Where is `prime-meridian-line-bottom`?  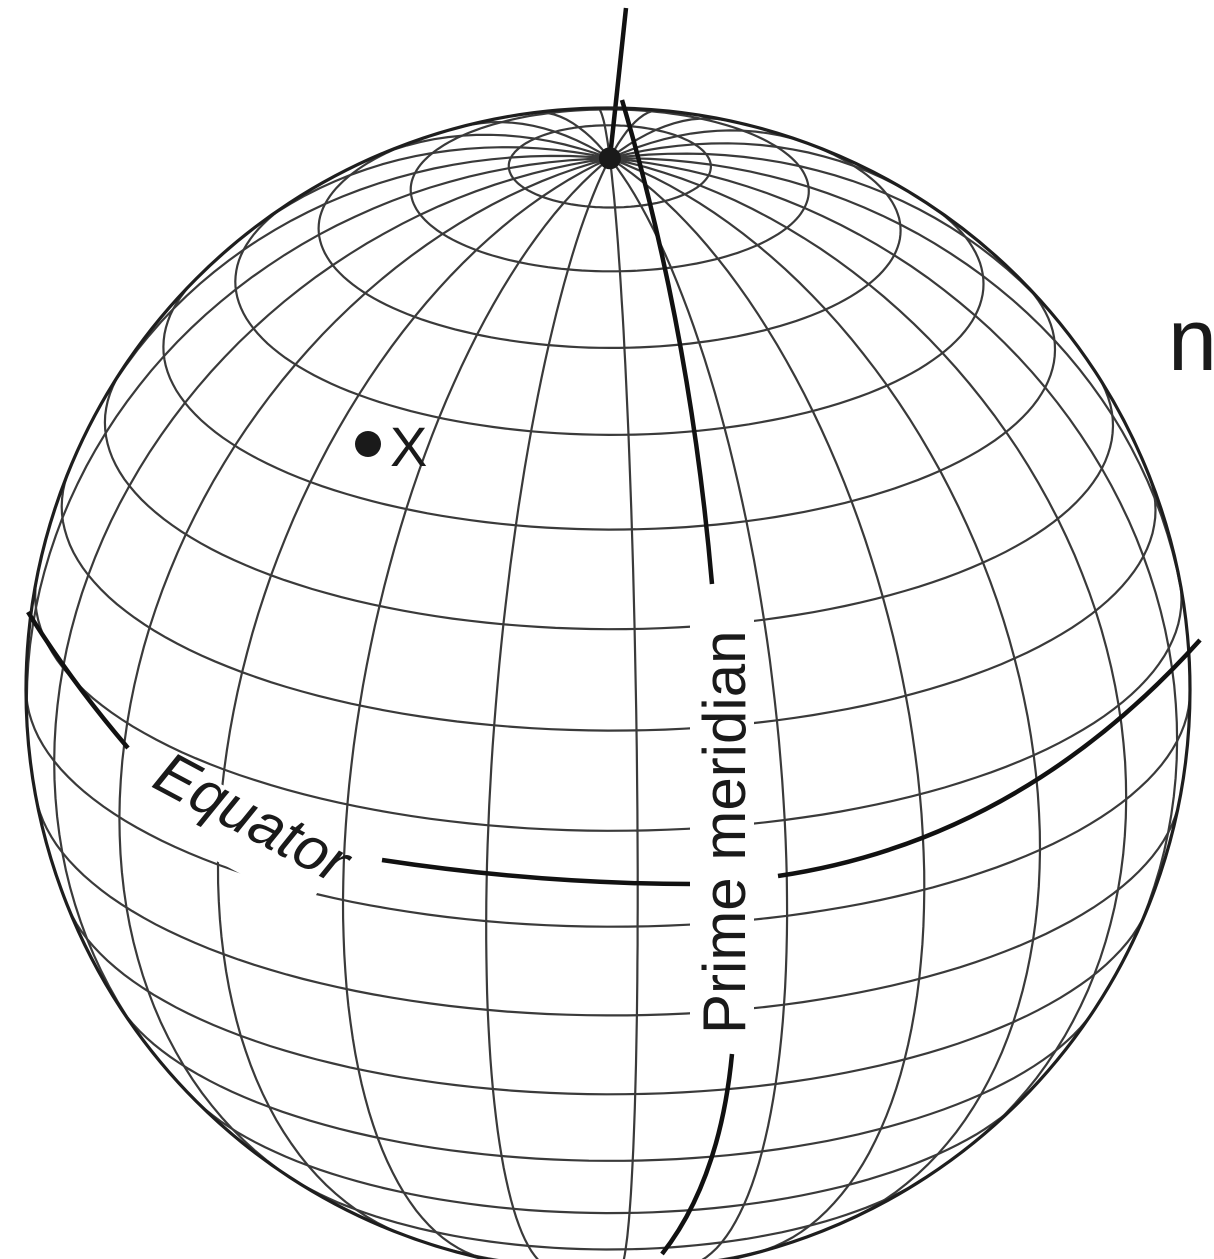 prime-meridian-line-bottom is located at coordinates (697, 1154).